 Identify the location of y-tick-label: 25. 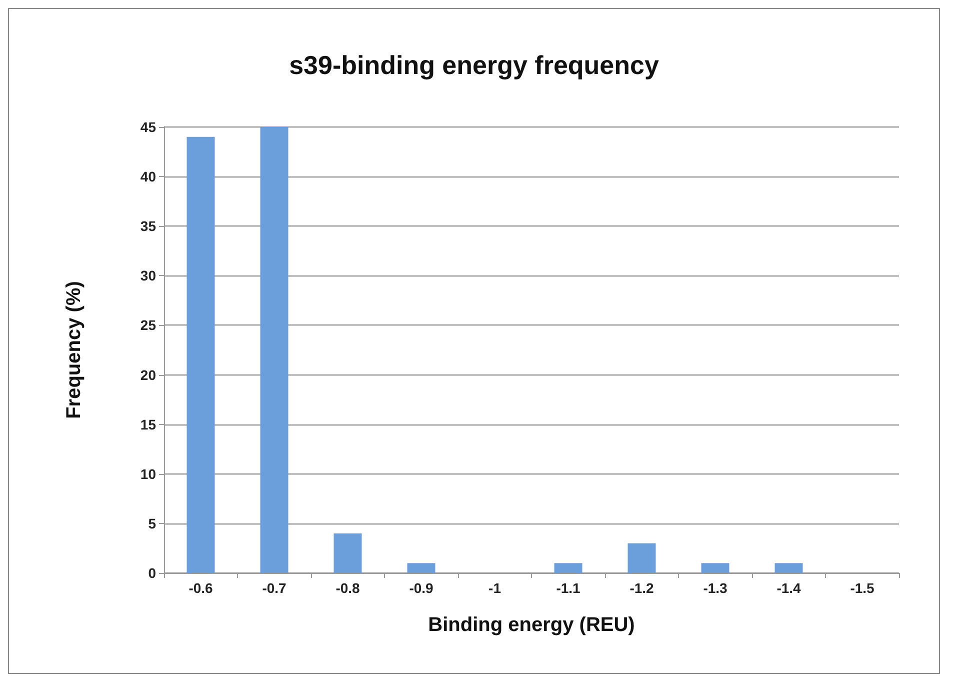
(148, 325).